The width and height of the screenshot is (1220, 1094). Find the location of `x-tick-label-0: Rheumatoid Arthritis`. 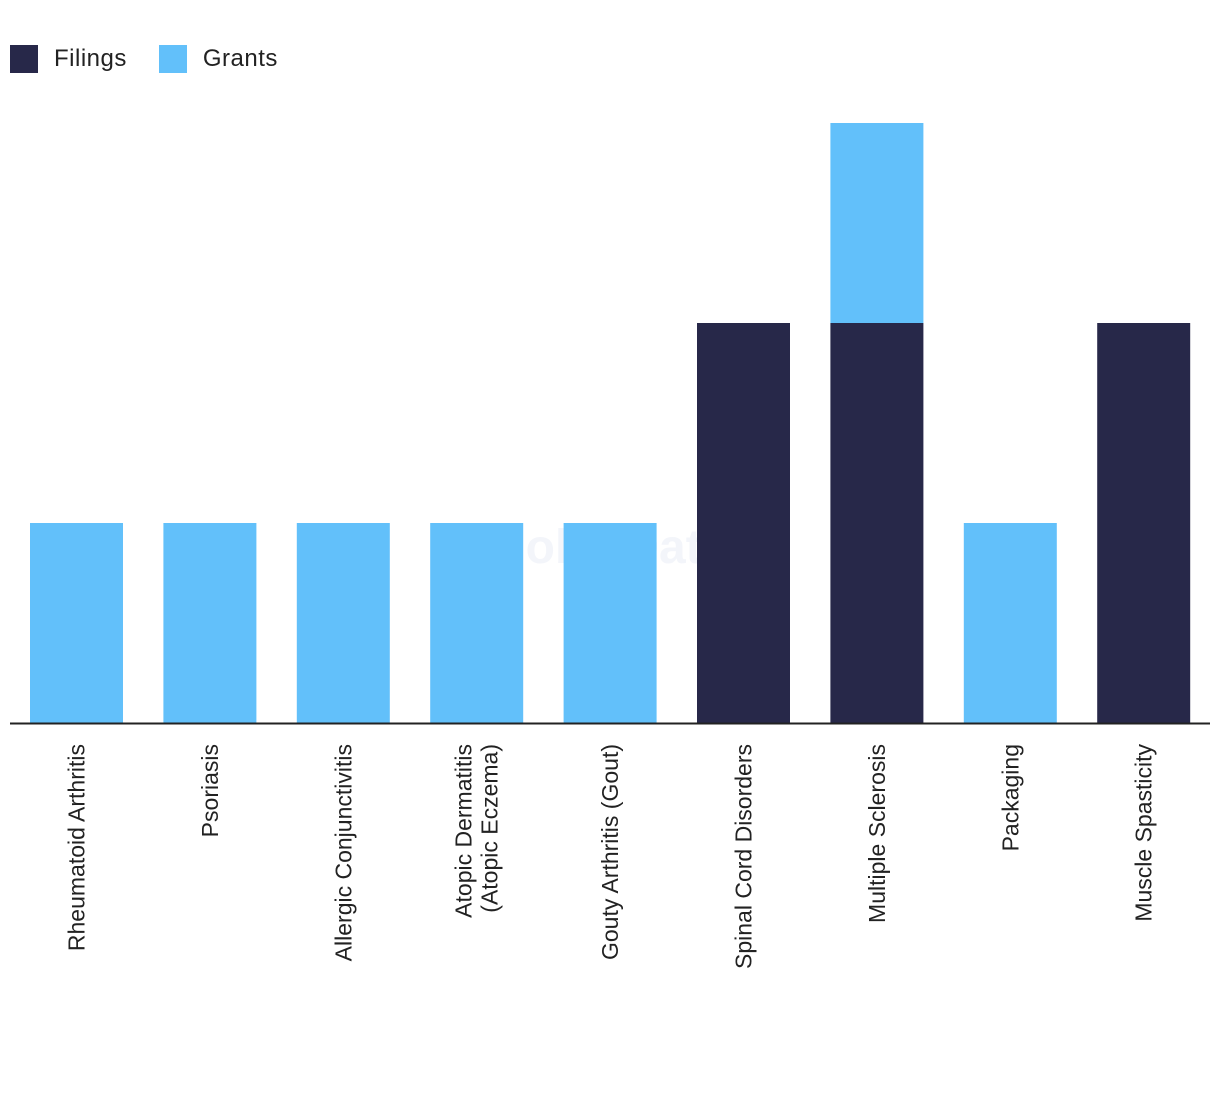

x-tick-label-0: Rheumatoid Arthritis is located at coordinates (77, 847).